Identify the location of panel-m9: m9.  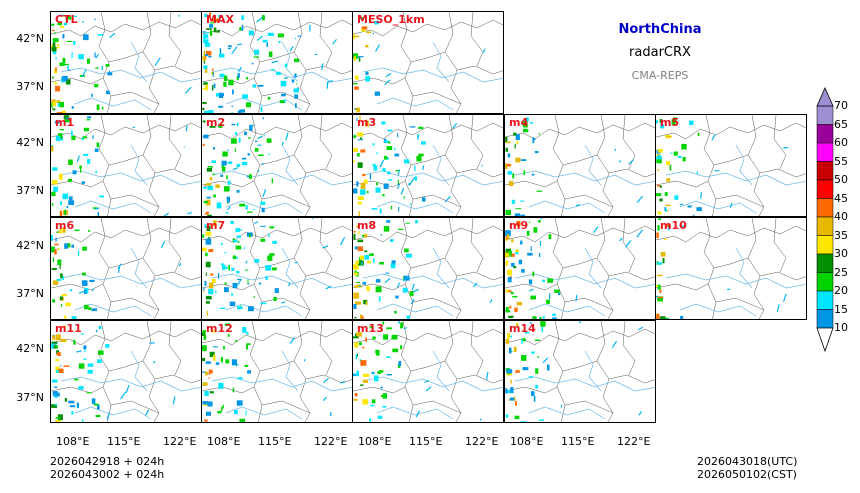
(580, 268).